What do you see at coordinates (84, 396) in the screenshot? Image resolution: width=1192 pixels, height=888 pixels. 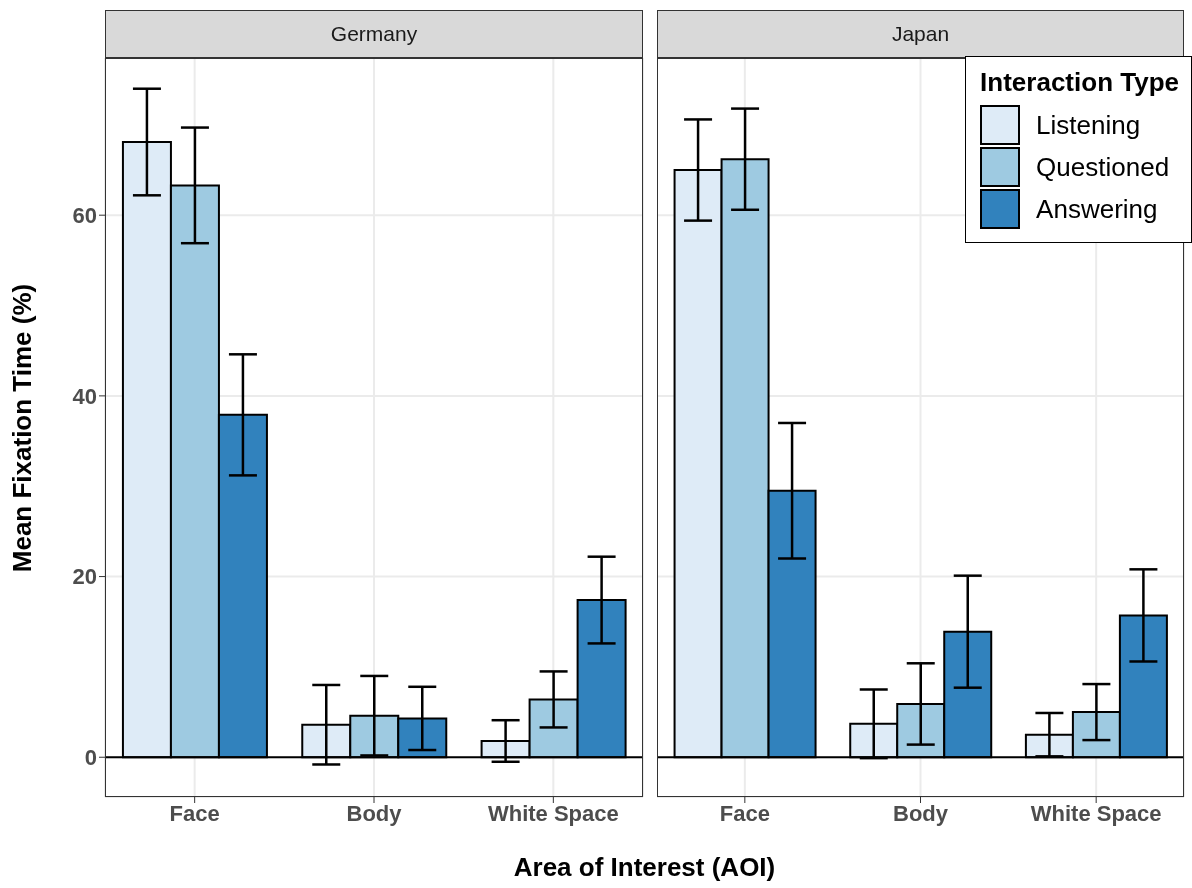 I see `y-tick-label: 40` at bounding box center [84, 396].